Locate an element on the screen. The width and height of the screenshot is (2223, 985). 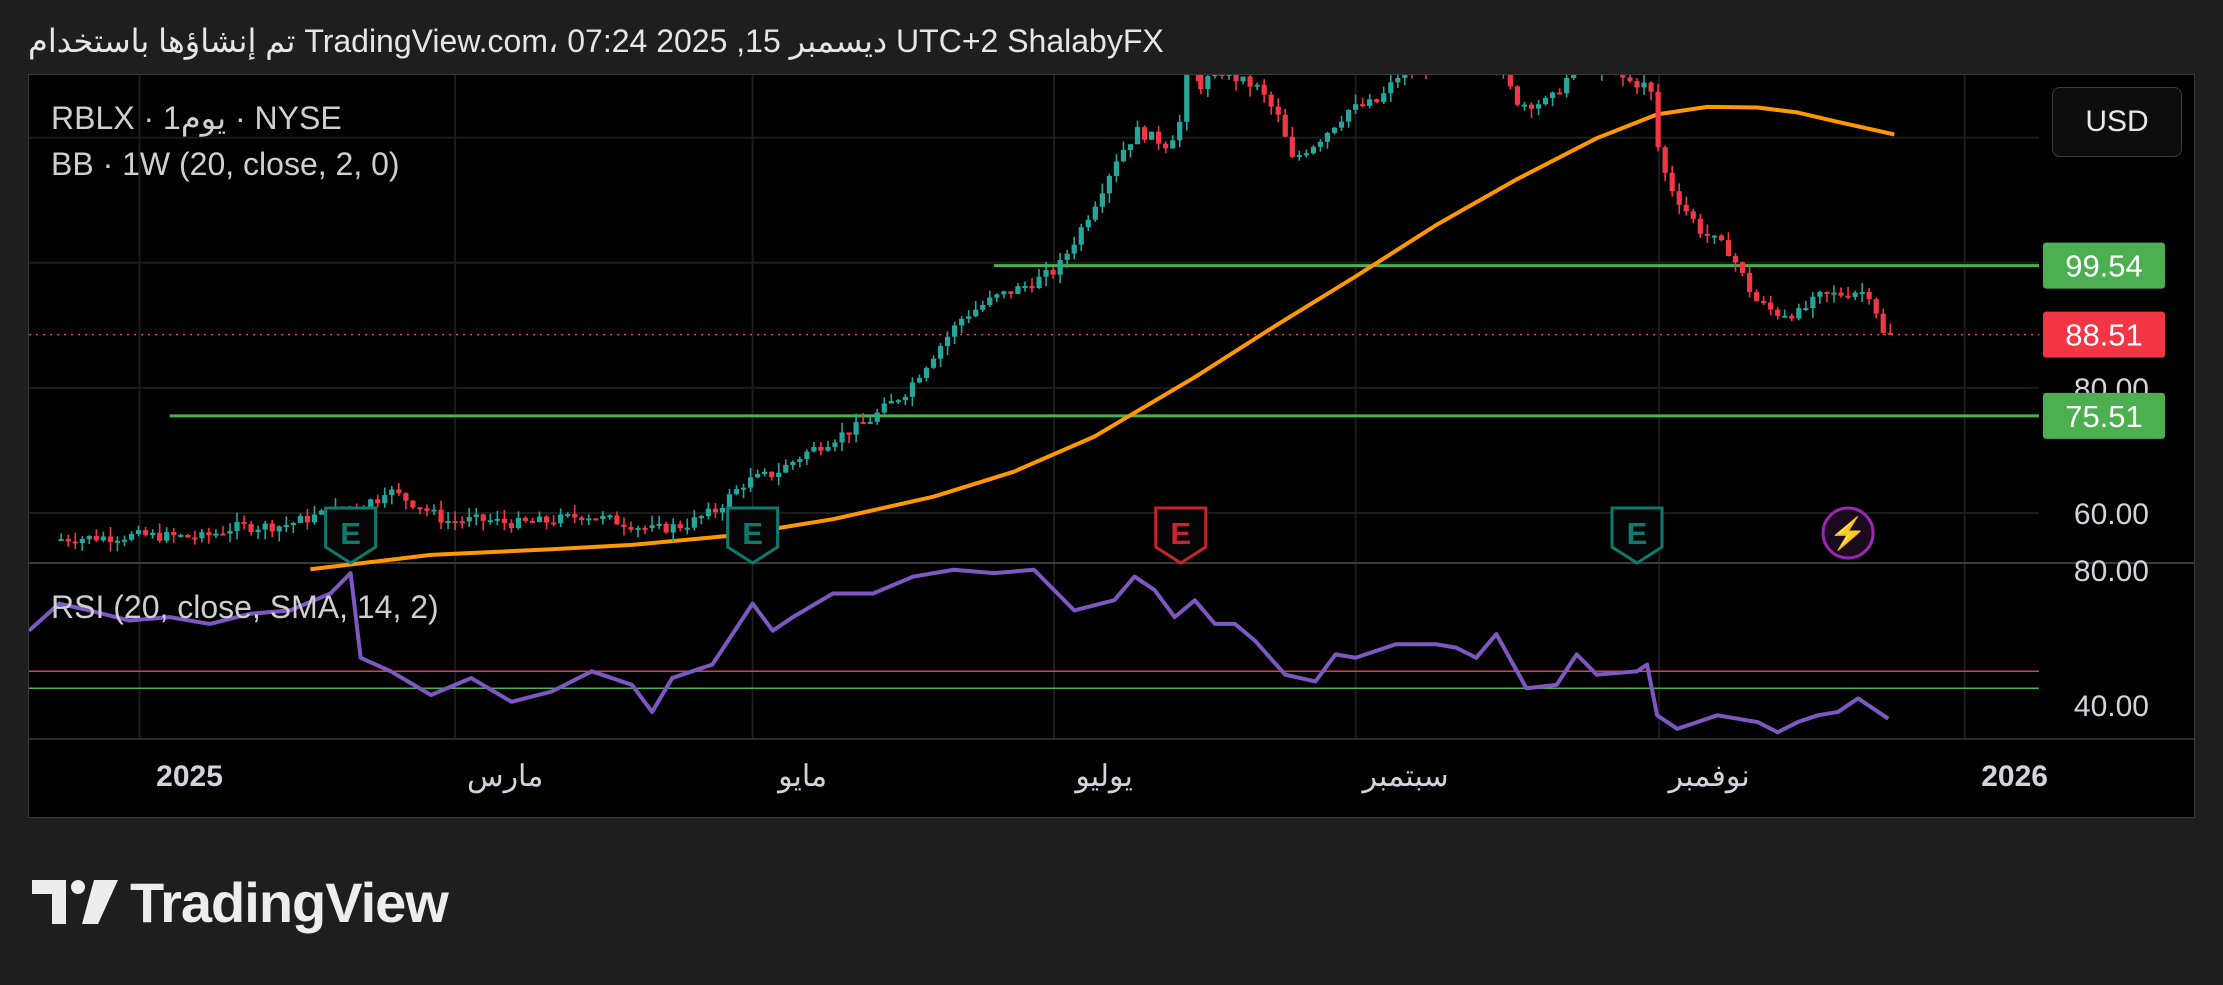
price-badge-label: 99.54 is located at coordinates (2104, 266).